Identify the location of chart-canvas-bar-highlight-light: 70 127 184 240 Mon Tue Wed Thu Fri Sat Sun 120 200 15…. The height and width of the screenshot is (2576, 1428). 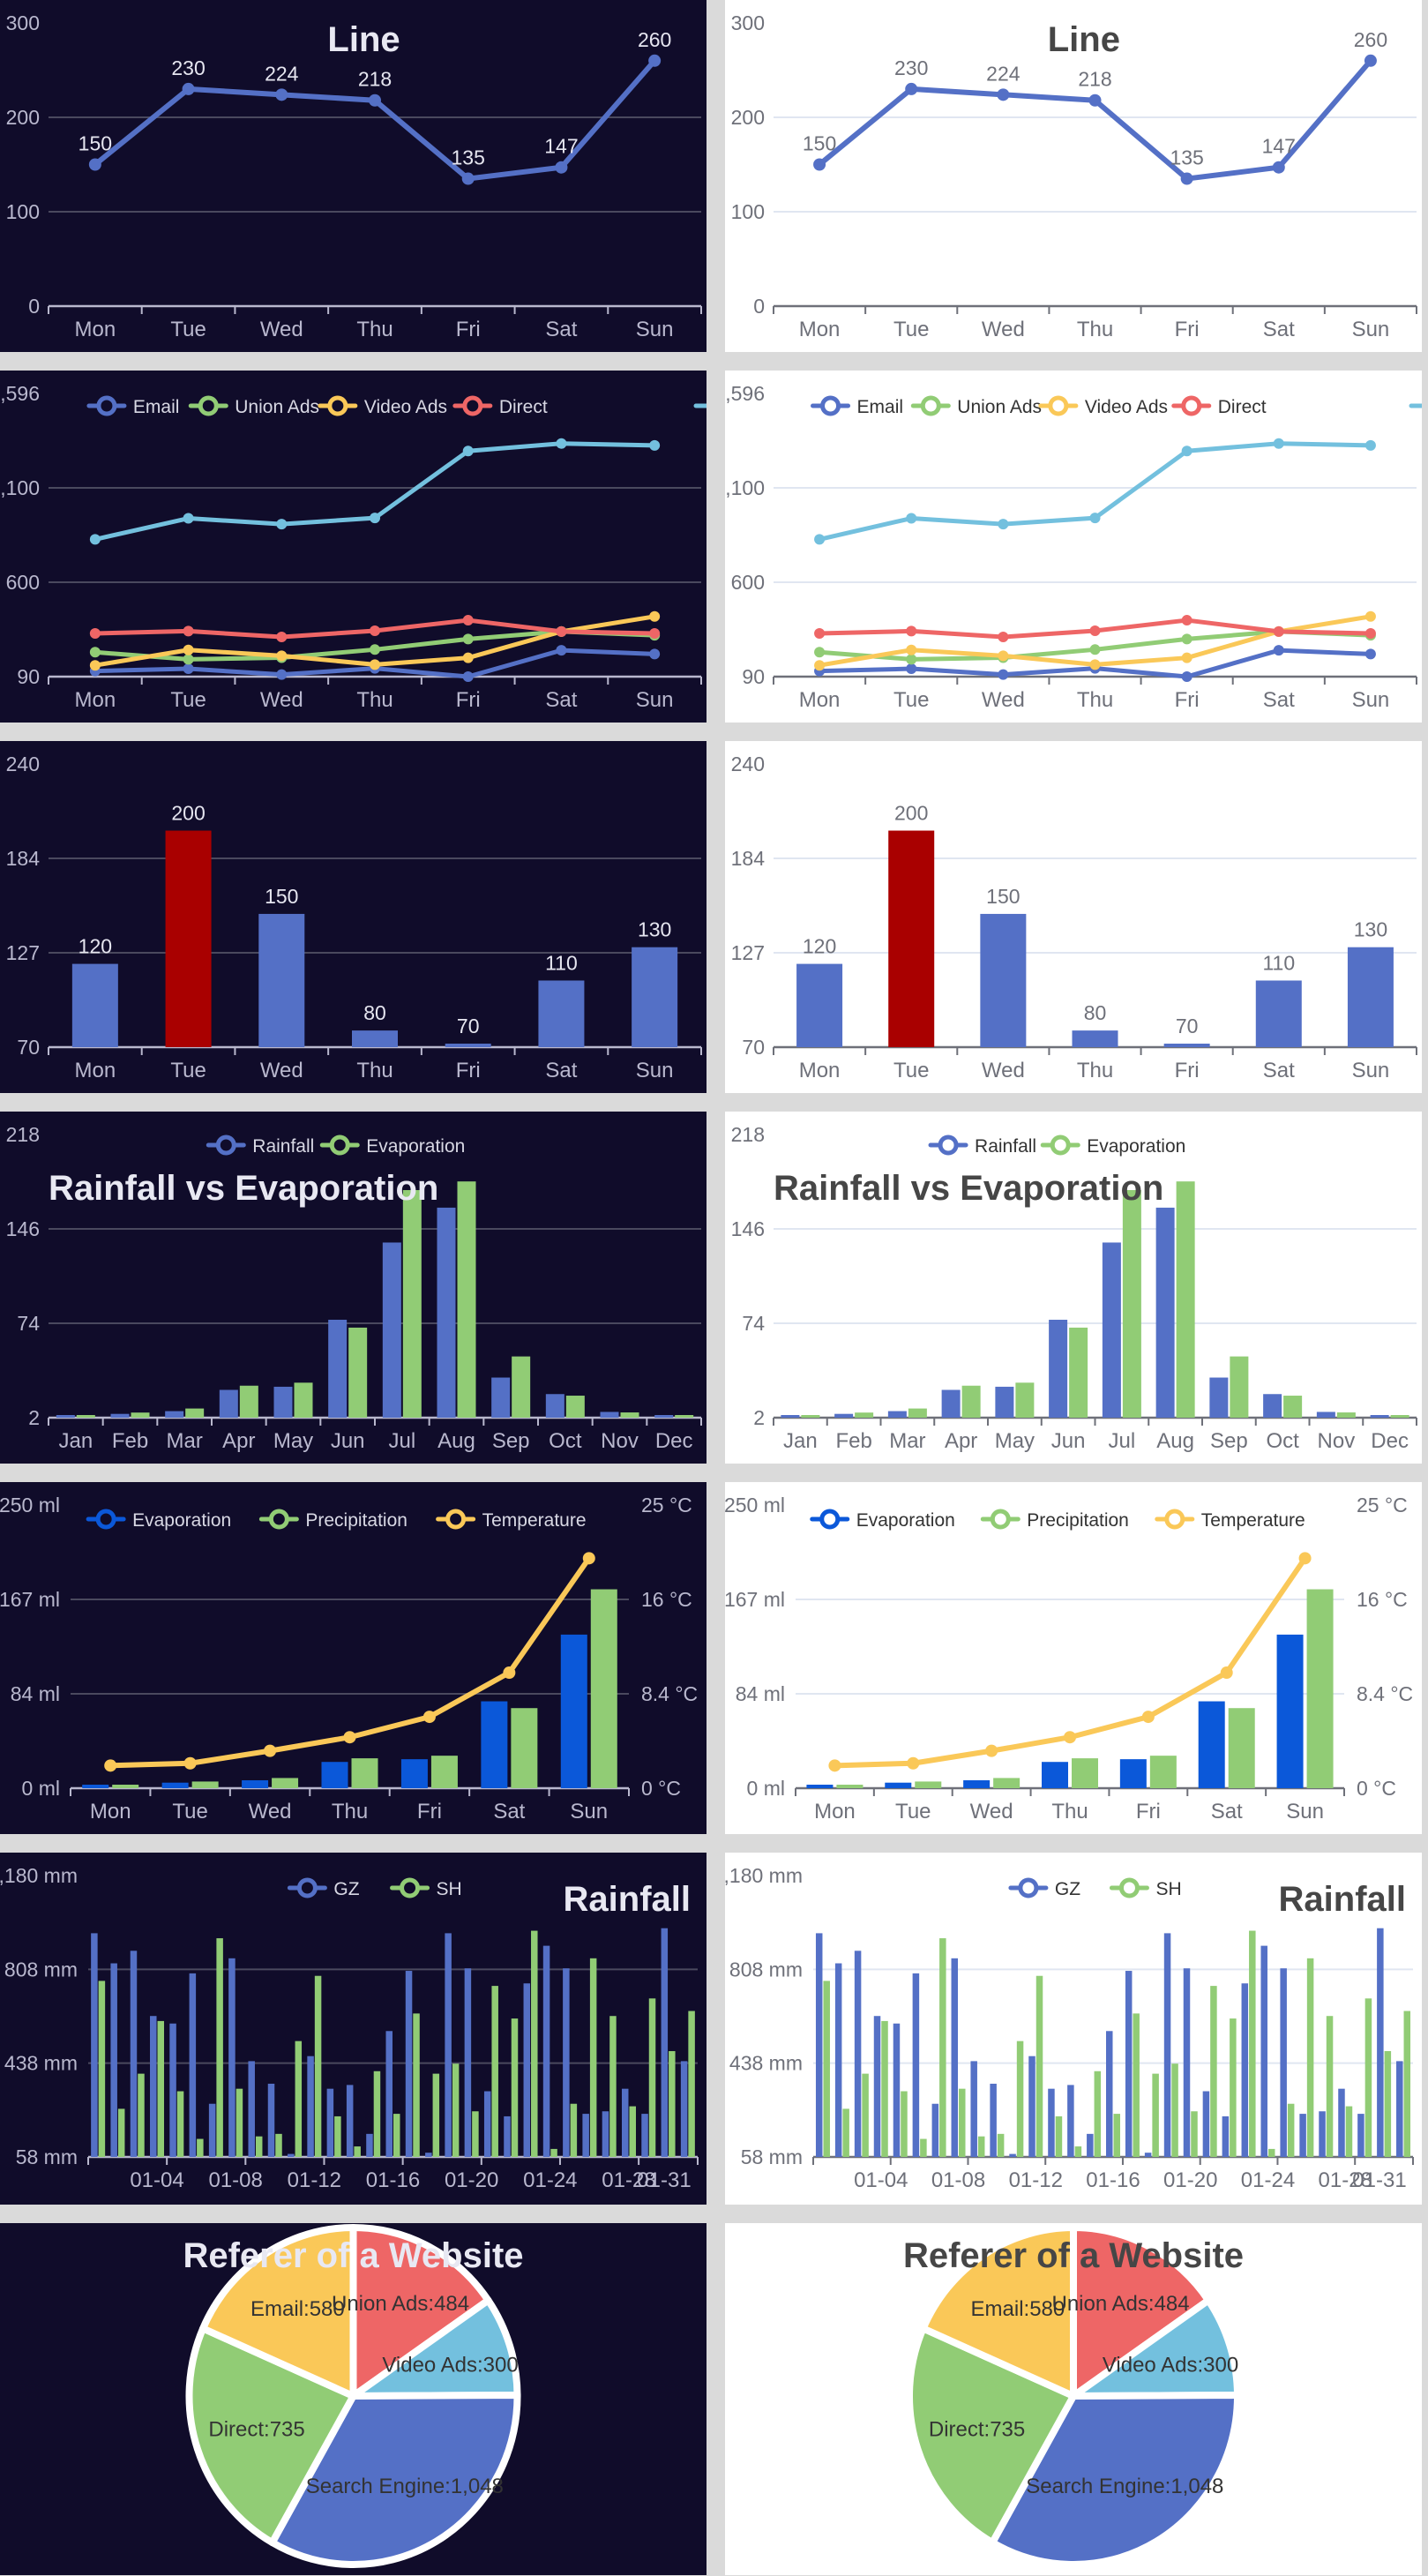
(1073, 917).